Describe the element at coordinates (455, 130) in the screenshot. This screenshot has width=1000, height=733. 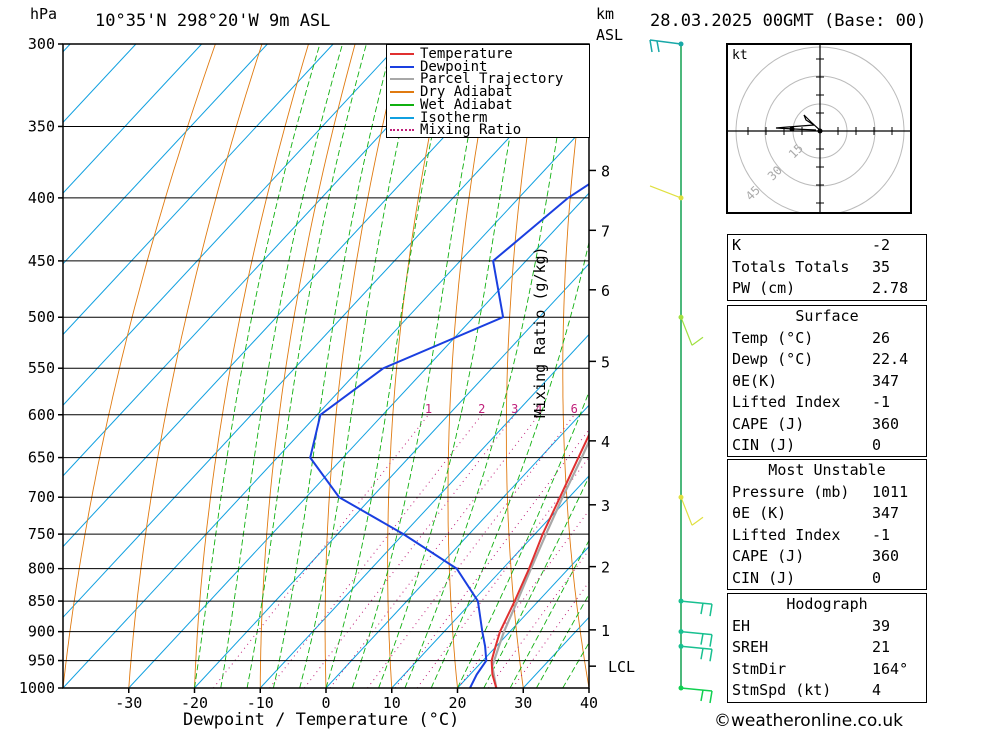
I see `legend-item: Mixing Ratio` at that location.